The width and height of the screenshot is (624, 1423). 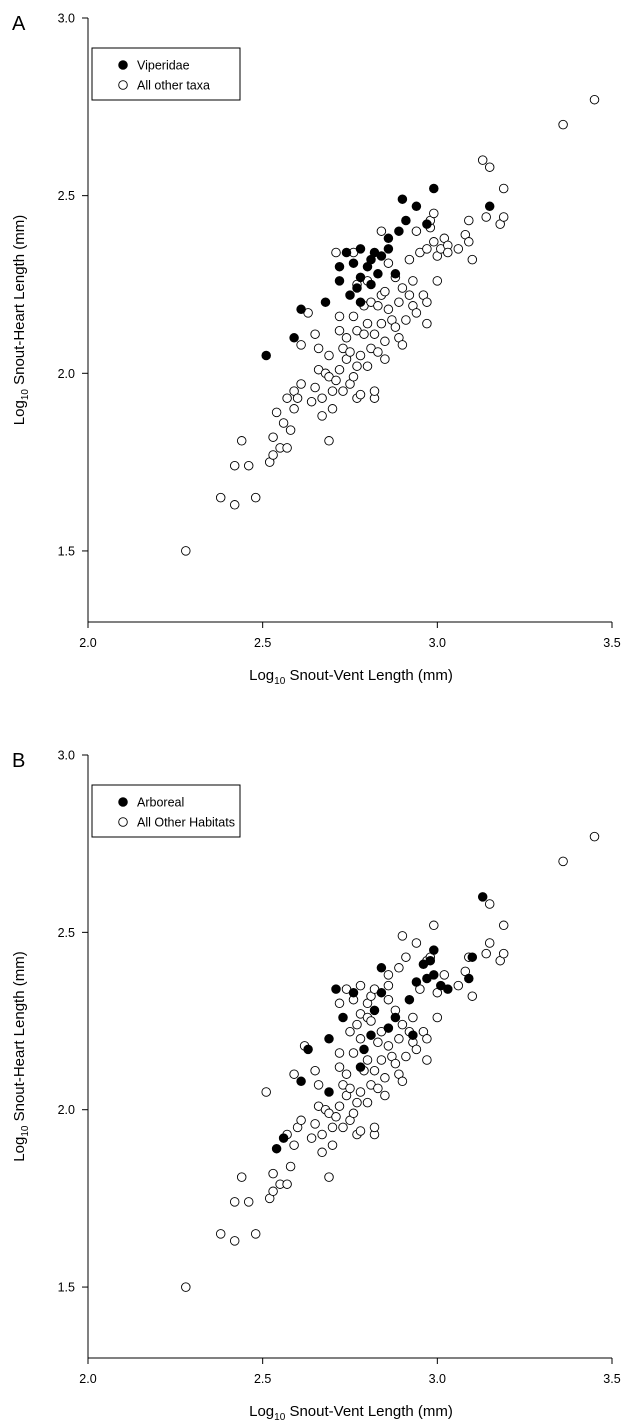 I want to click on x-axis-title-subscript: 10, so click(x=280, y=681).